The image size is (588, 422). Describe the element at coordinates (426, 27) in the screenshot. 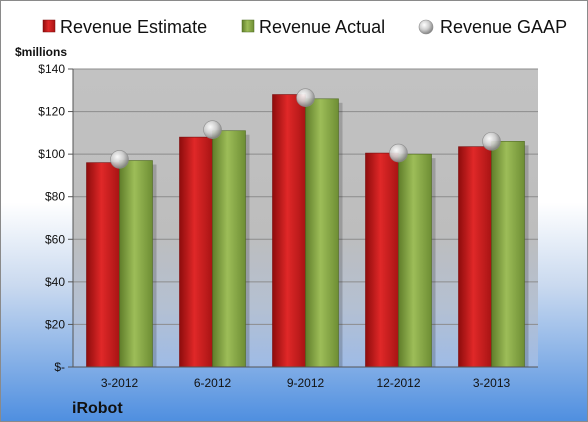

I see `legend-marker-gaap` at that location.